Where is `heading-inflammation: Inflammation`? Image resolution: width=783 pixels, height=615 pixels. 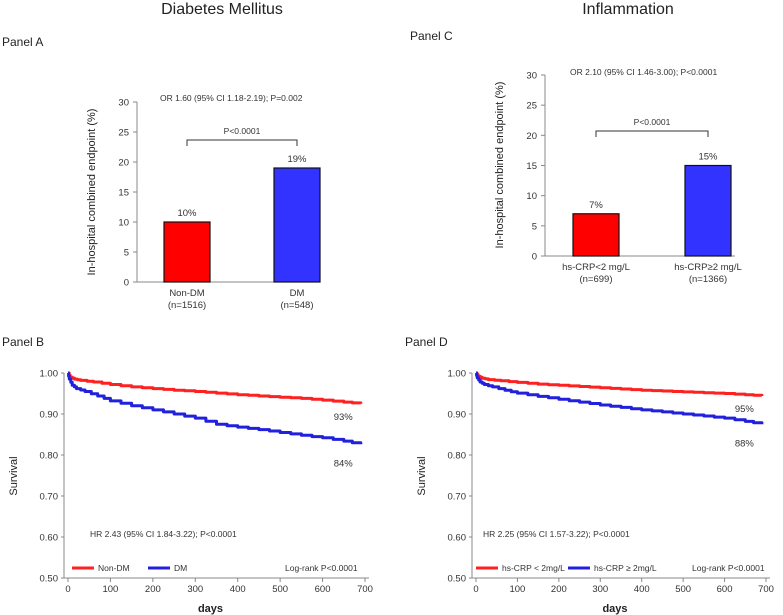
heading-inflammation: Inflammation is located at coordinates (628, 9).